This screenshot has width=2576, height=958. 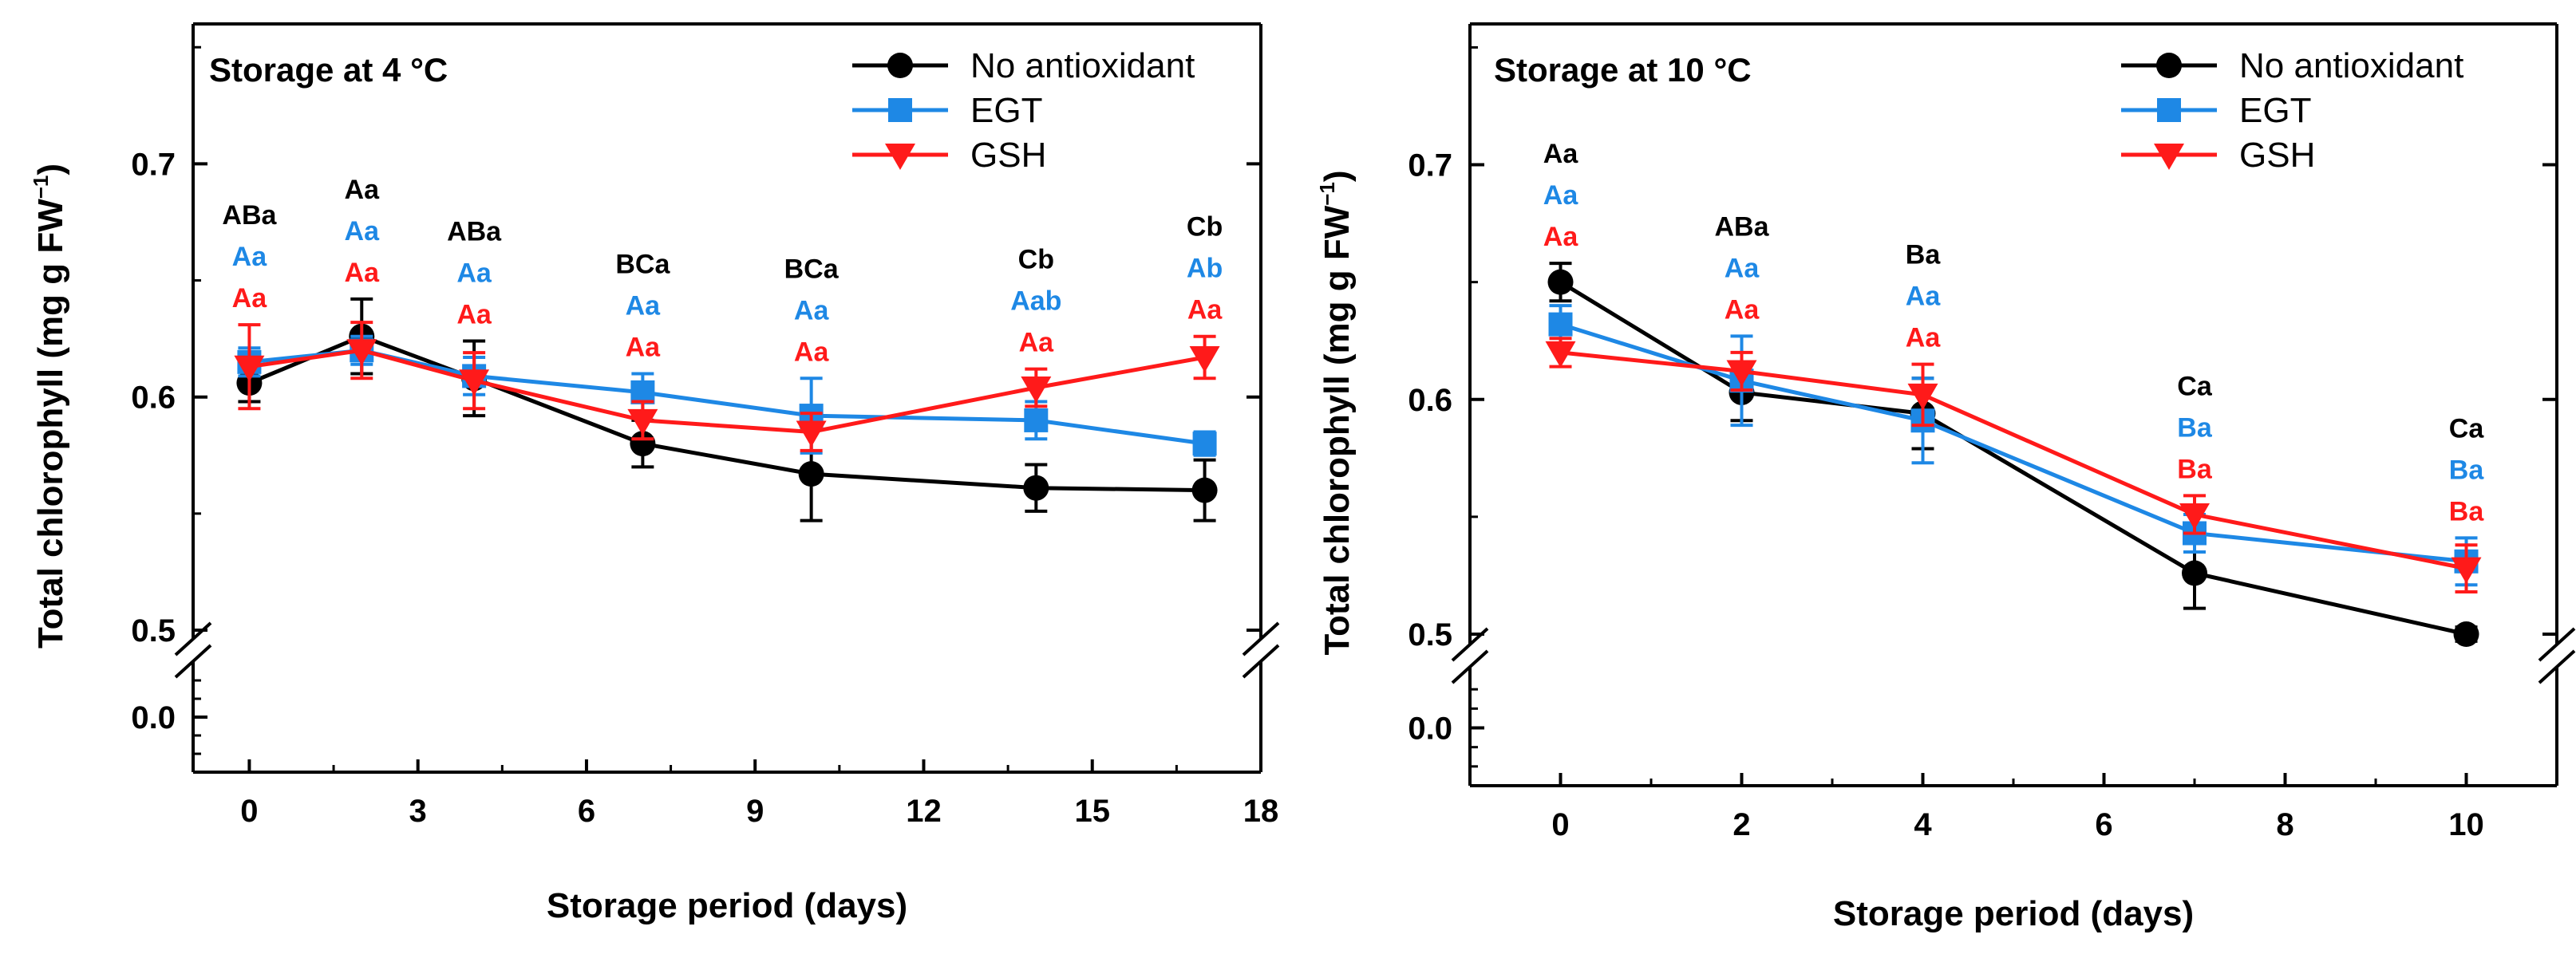 I want to click on panel-title: Storage at 10 °C, so click(x=1623, y=70).